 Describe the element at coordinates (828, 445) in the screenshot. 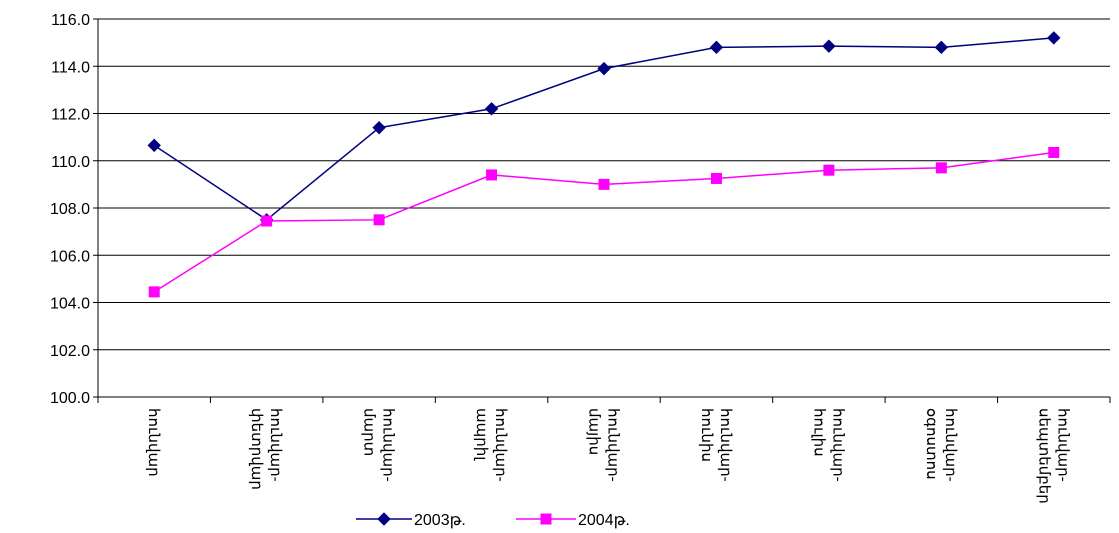

I see `x-category-label: հունվար-հուլիս` at that location.